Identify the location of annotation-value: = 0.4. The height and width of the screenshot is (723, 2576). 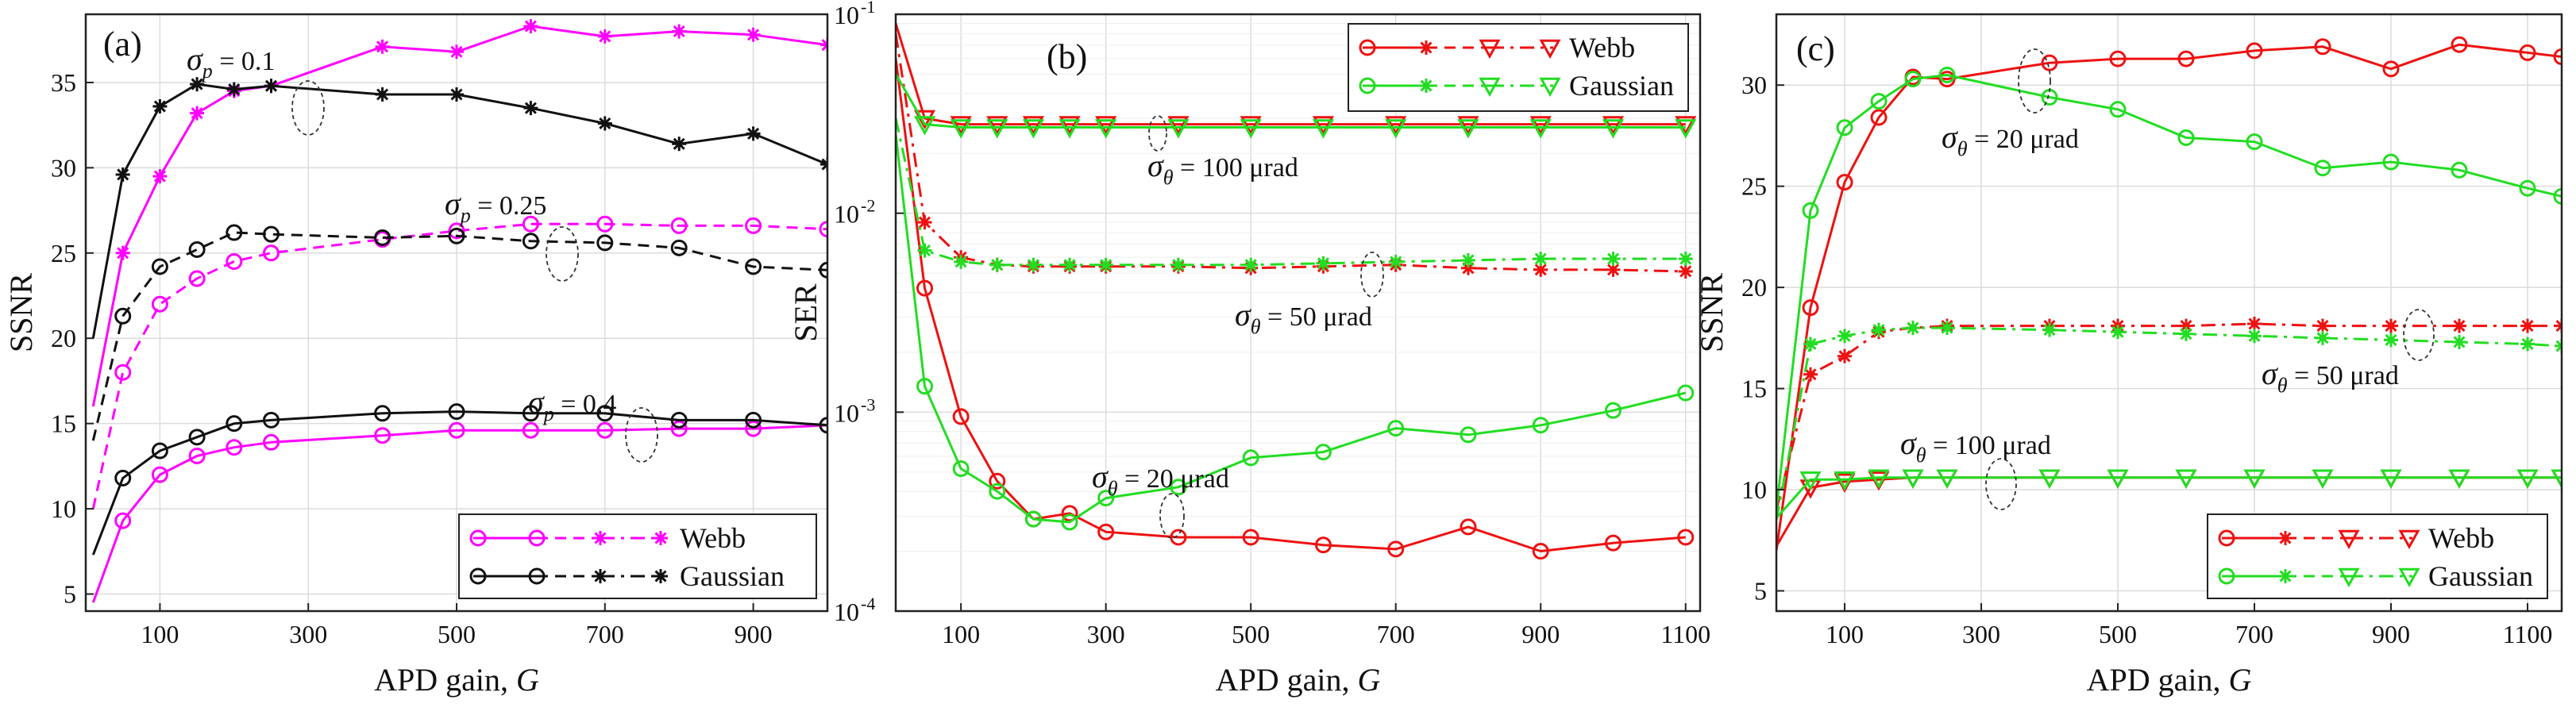
(585, 404).